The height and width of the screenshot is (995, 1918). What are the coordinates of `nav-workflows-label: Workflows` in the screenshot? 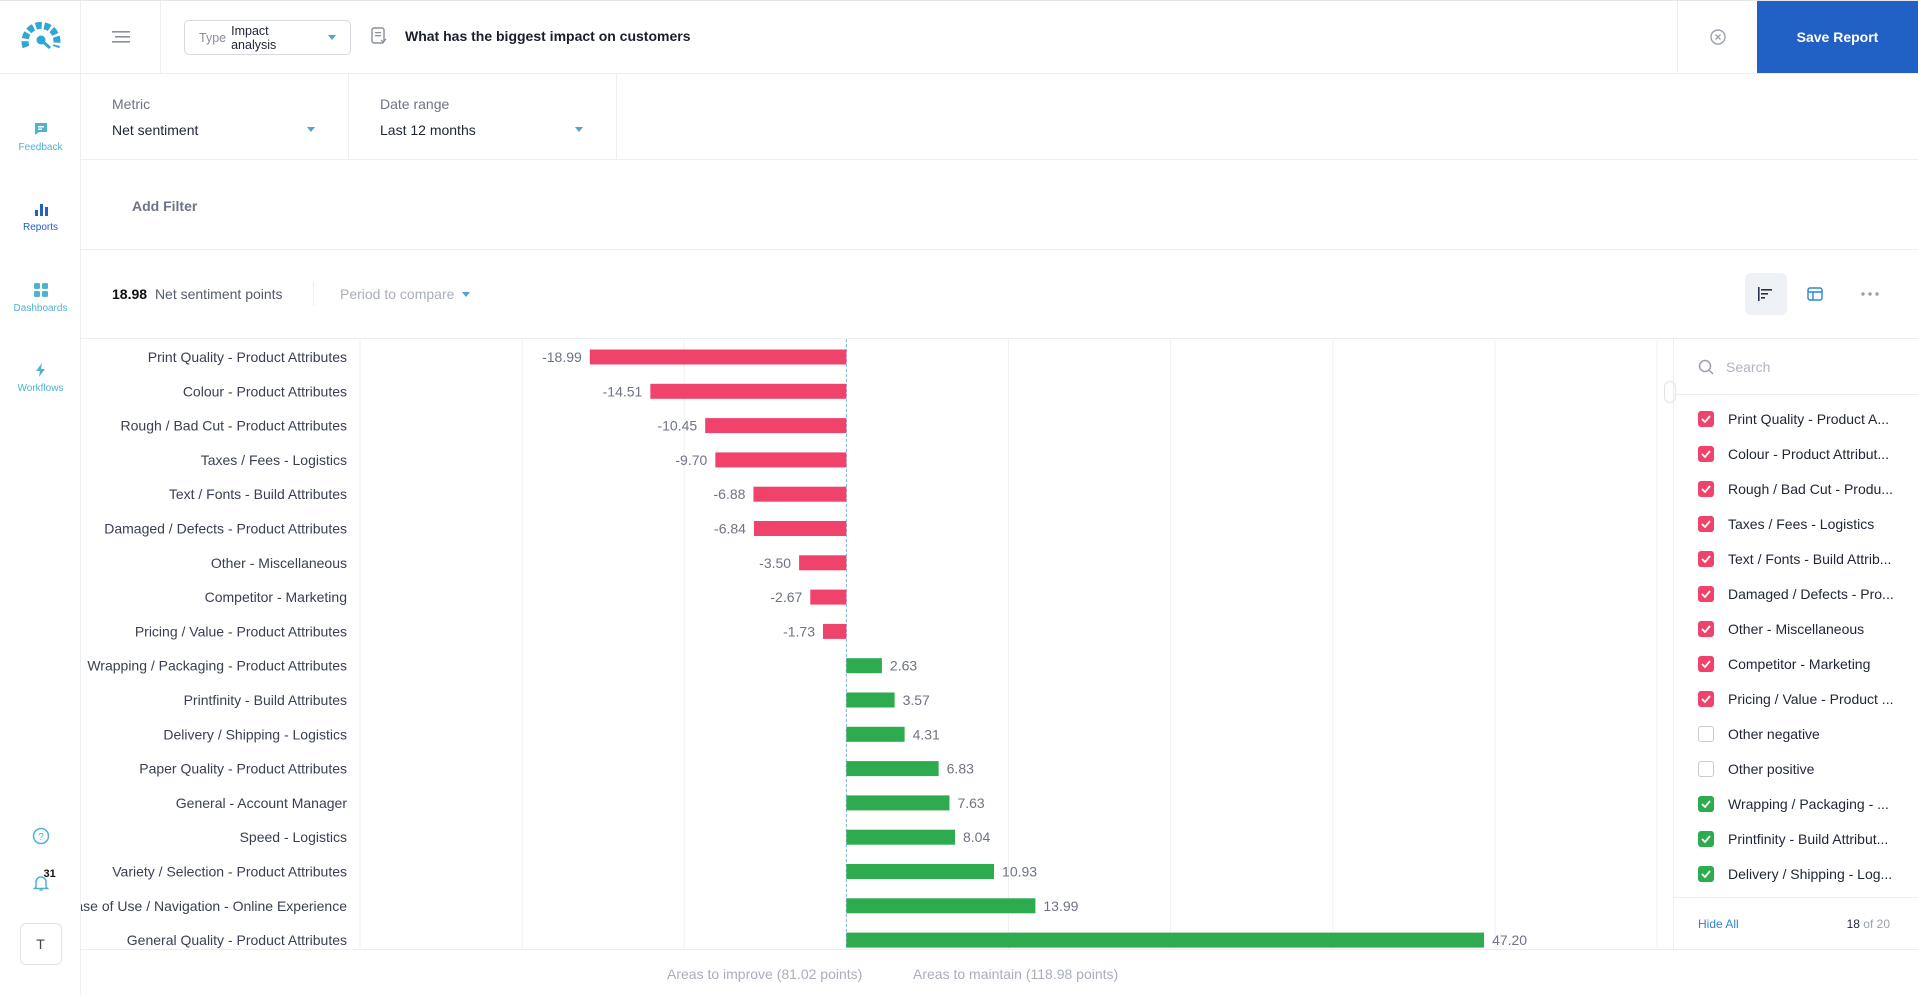 It's located at (40, 388).